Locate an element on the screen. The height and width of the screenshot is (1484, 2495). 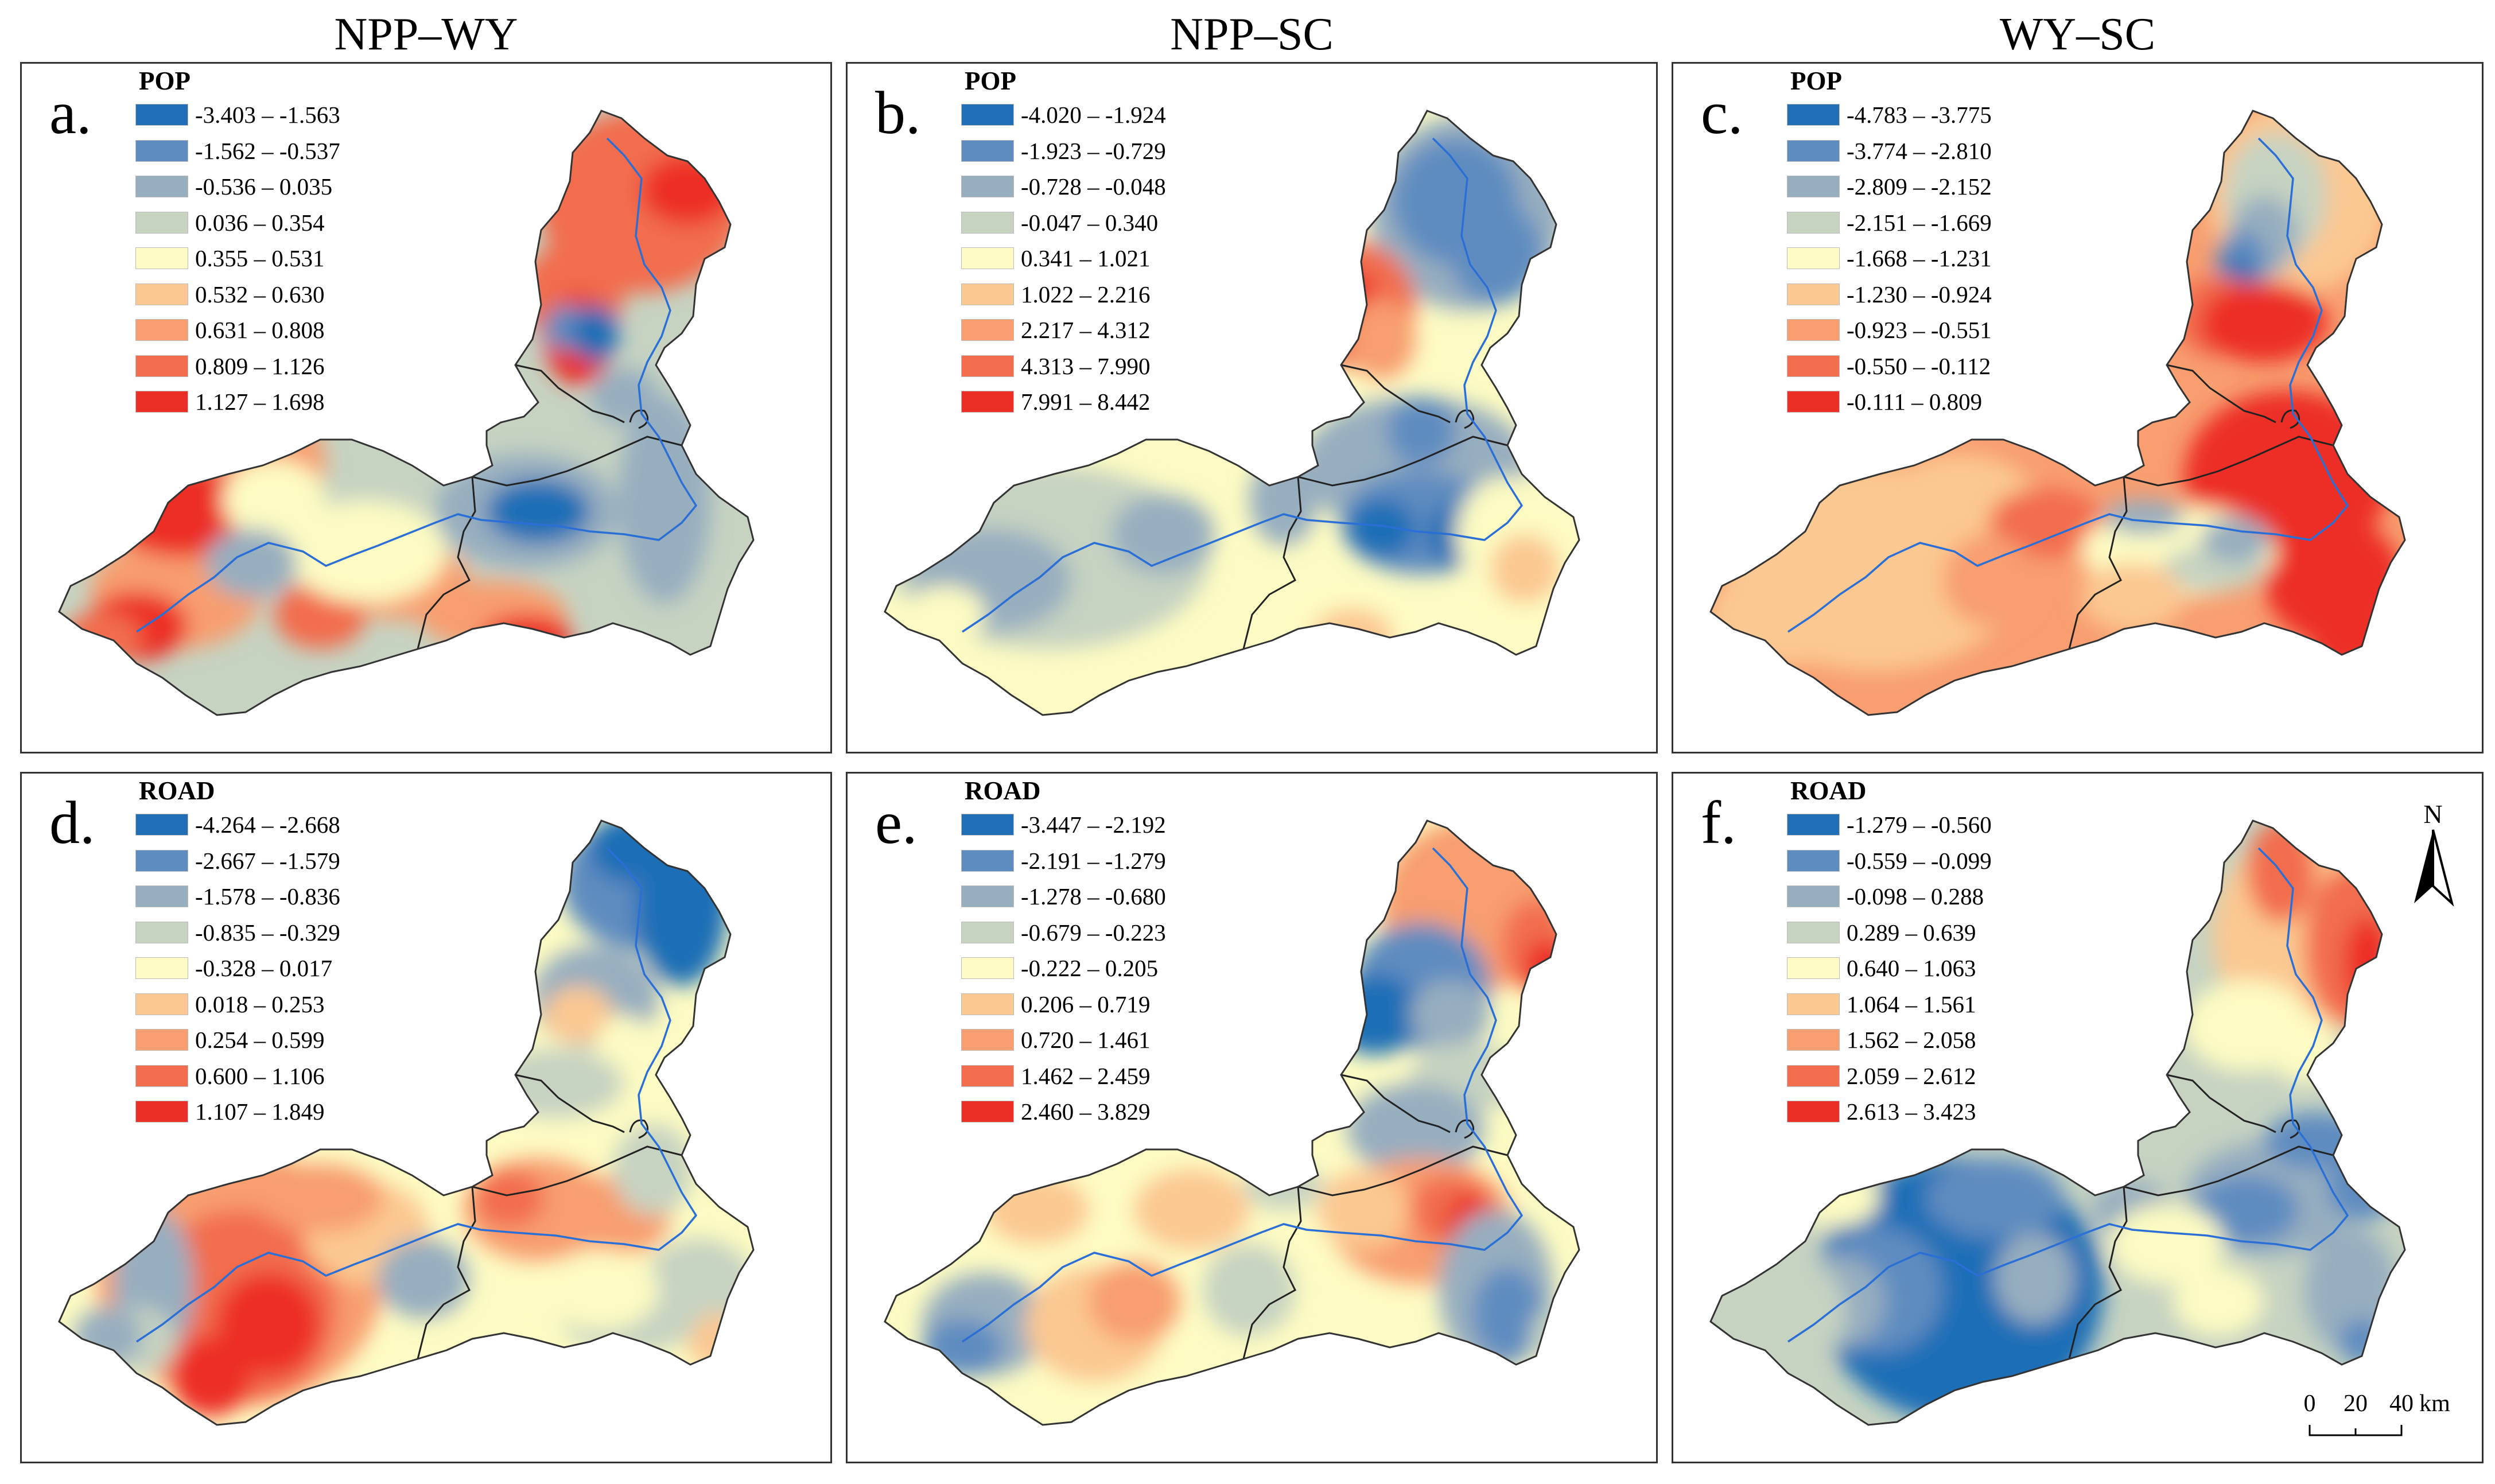
legend-item: 2.460 – 3.829 is located at coordinates (1063, 1112).